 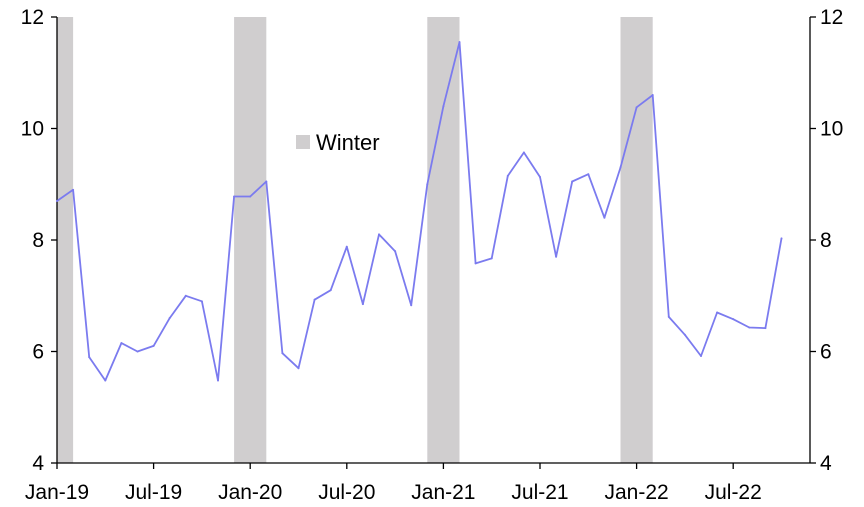 I want to click on x-tick-label: Jul-20, so click(x=346, y=492).